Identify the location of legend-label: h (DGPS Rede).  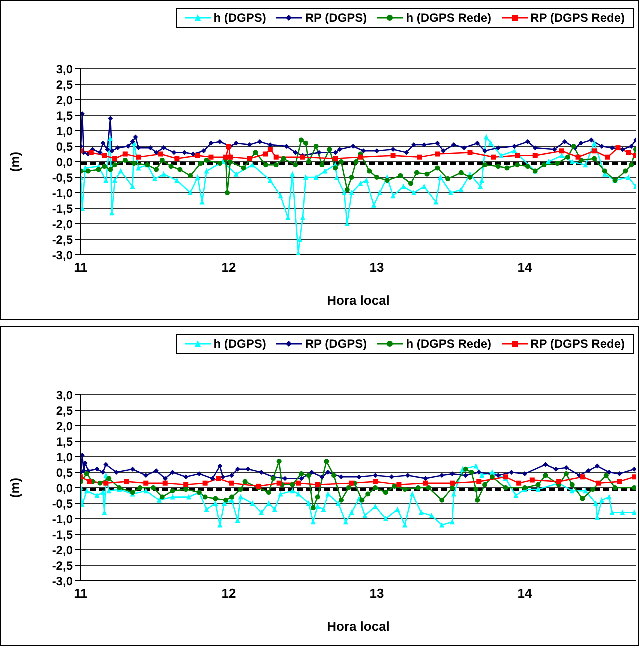
(449, 344).